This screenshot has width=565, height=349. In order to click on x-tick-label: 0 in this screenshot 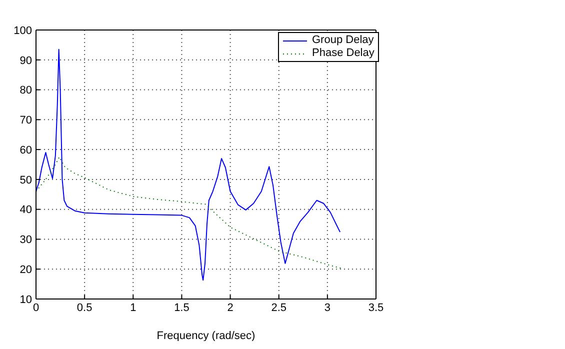, I will do `click(36, 308)`.